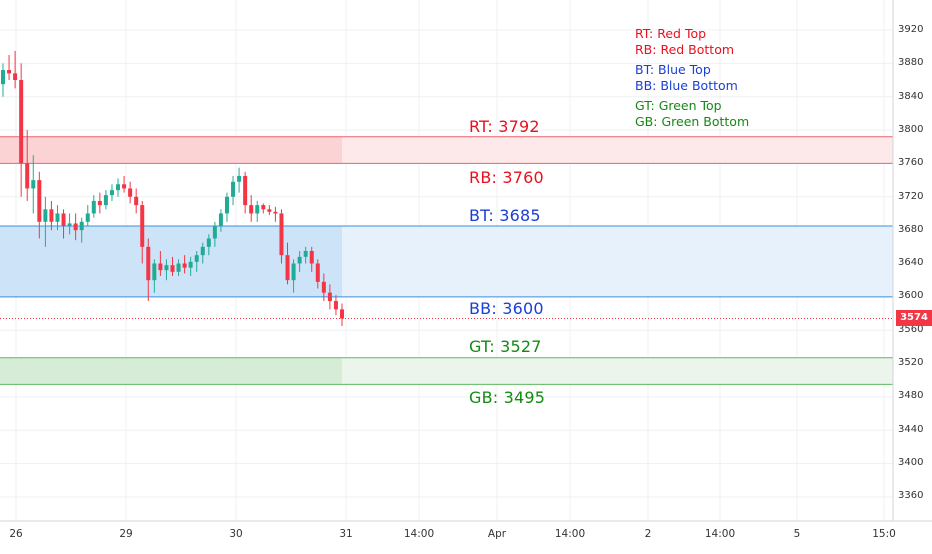 This screenshot has width=932, height=554. What do you see at coordinates (617, 150) in the screenshot?
I see `red-band-extension` at bounding box center [617, 150].